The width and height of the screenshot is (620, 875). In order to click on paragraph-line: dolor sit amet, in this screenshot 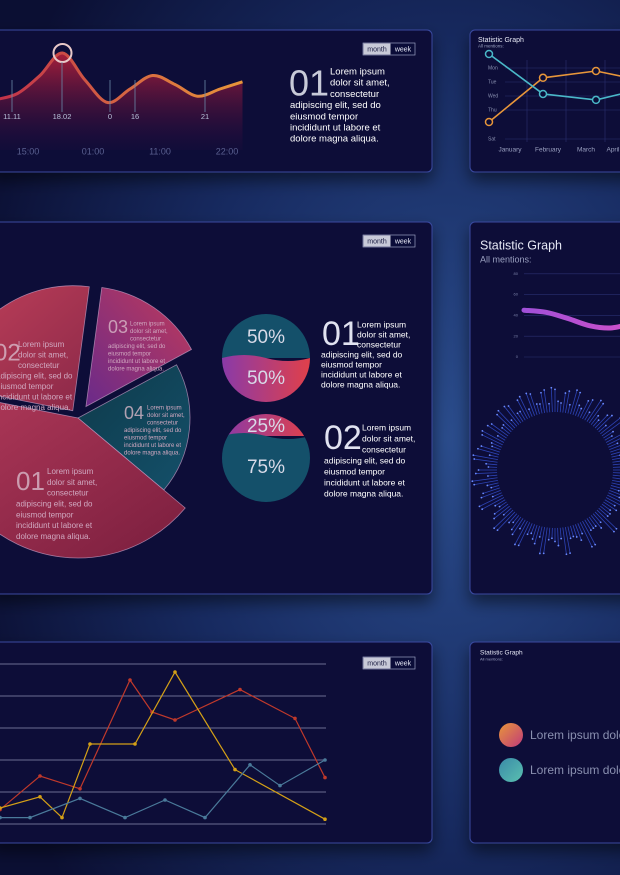, I will do `click(388, 438)`.